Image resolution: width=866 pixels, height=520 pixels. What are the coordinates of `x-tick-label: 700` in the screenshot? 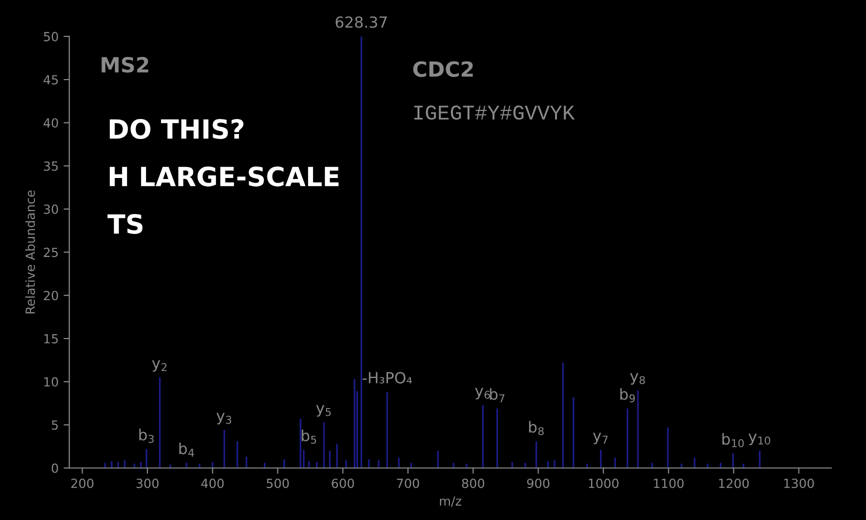 It's located at (408, 483).